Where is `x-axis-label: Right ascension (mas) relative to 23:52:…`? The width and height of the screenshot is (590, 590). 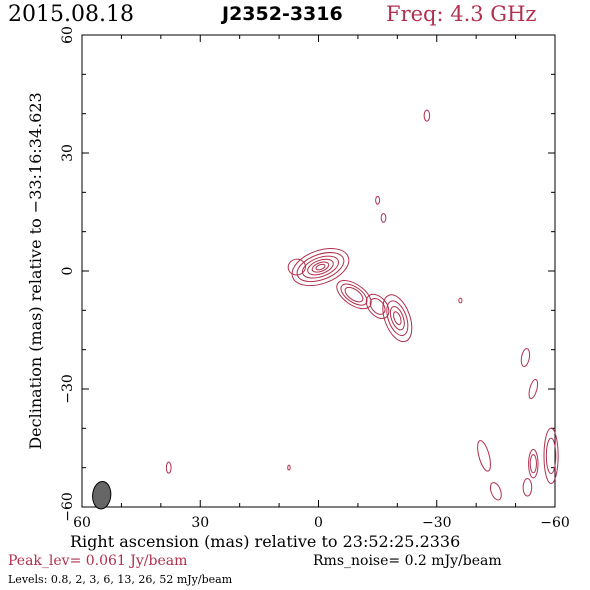
x-axis-label: Right ascension (mas) relative to 23:52:… is located at coordinates (265, 541).